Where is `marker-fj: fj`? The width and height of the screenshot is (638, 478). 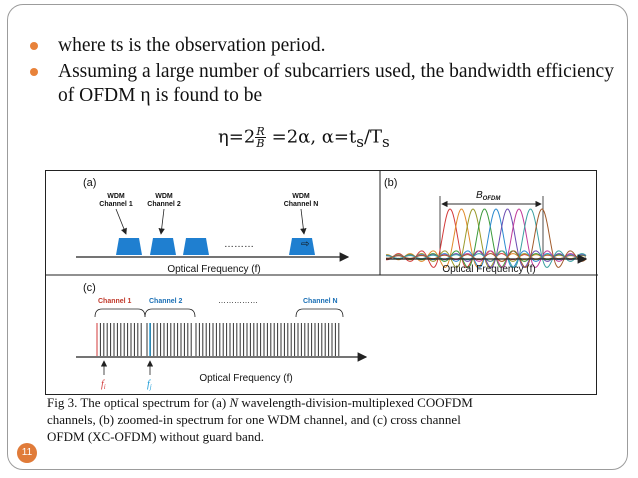 marker-fj: fj is located at coordinates (149, 385).